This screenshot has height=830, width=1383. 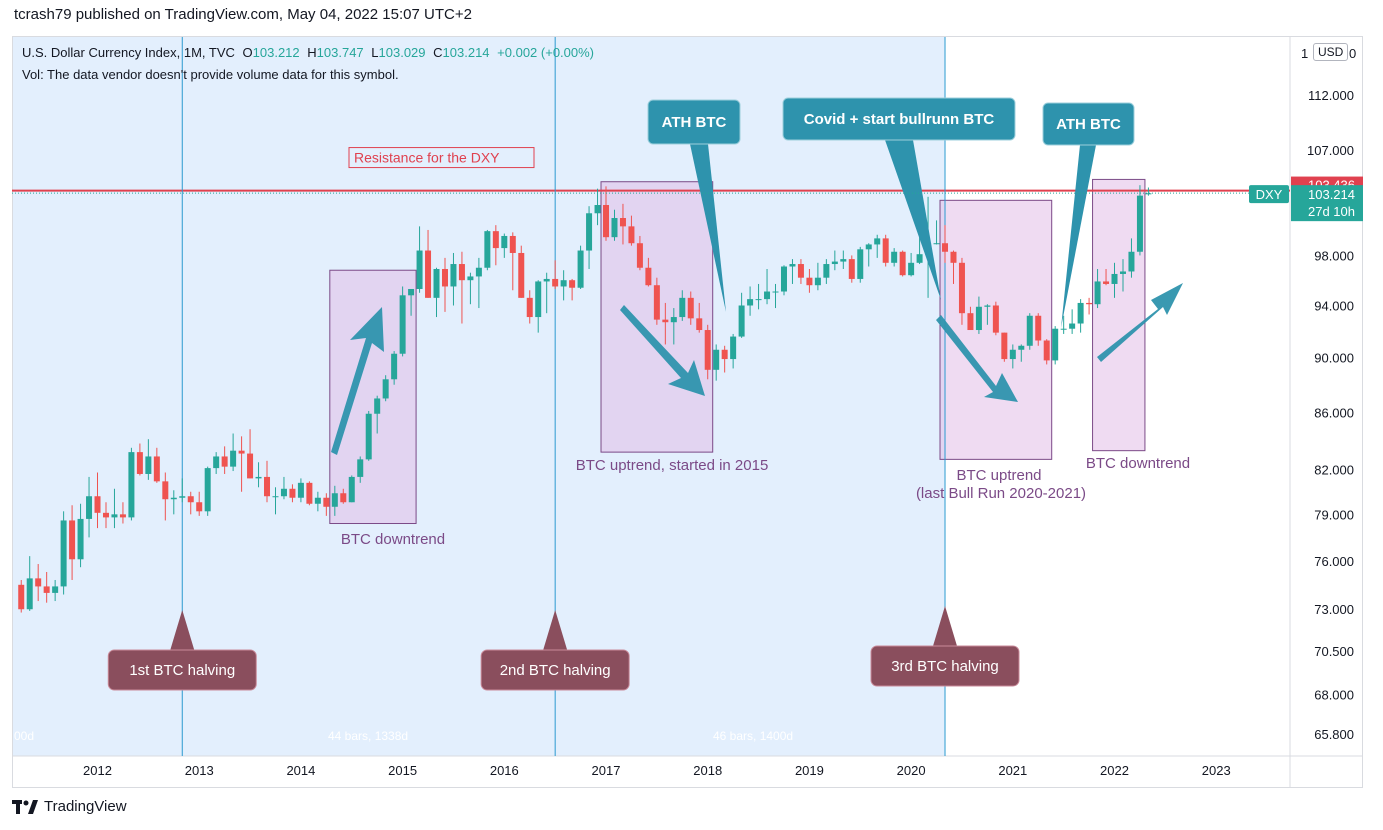 I want to click on box-label-3-line2: (last Bull Run 2020-2021), so click(x=1001, y=493).